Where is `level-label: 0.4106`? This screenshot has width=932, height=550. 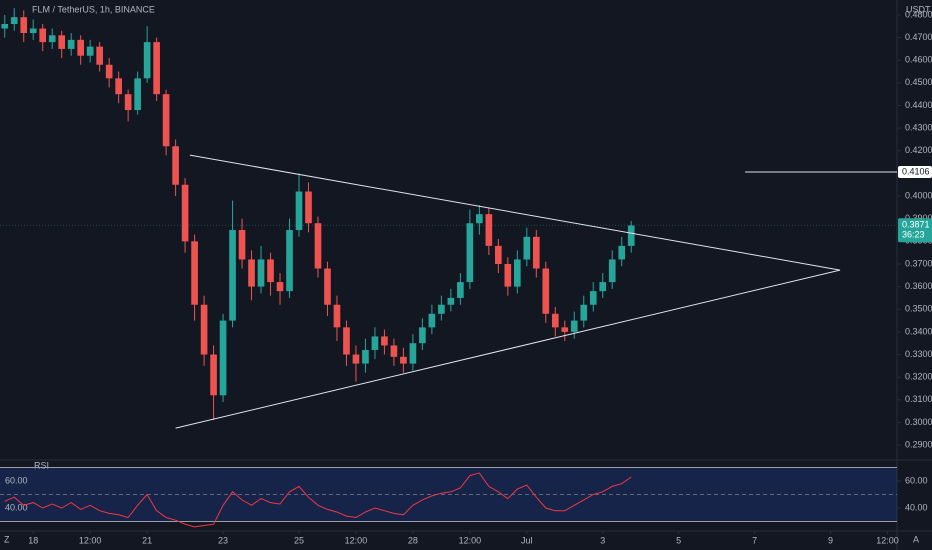 level-label: 0.4106 is located at coordinates (916, 171).